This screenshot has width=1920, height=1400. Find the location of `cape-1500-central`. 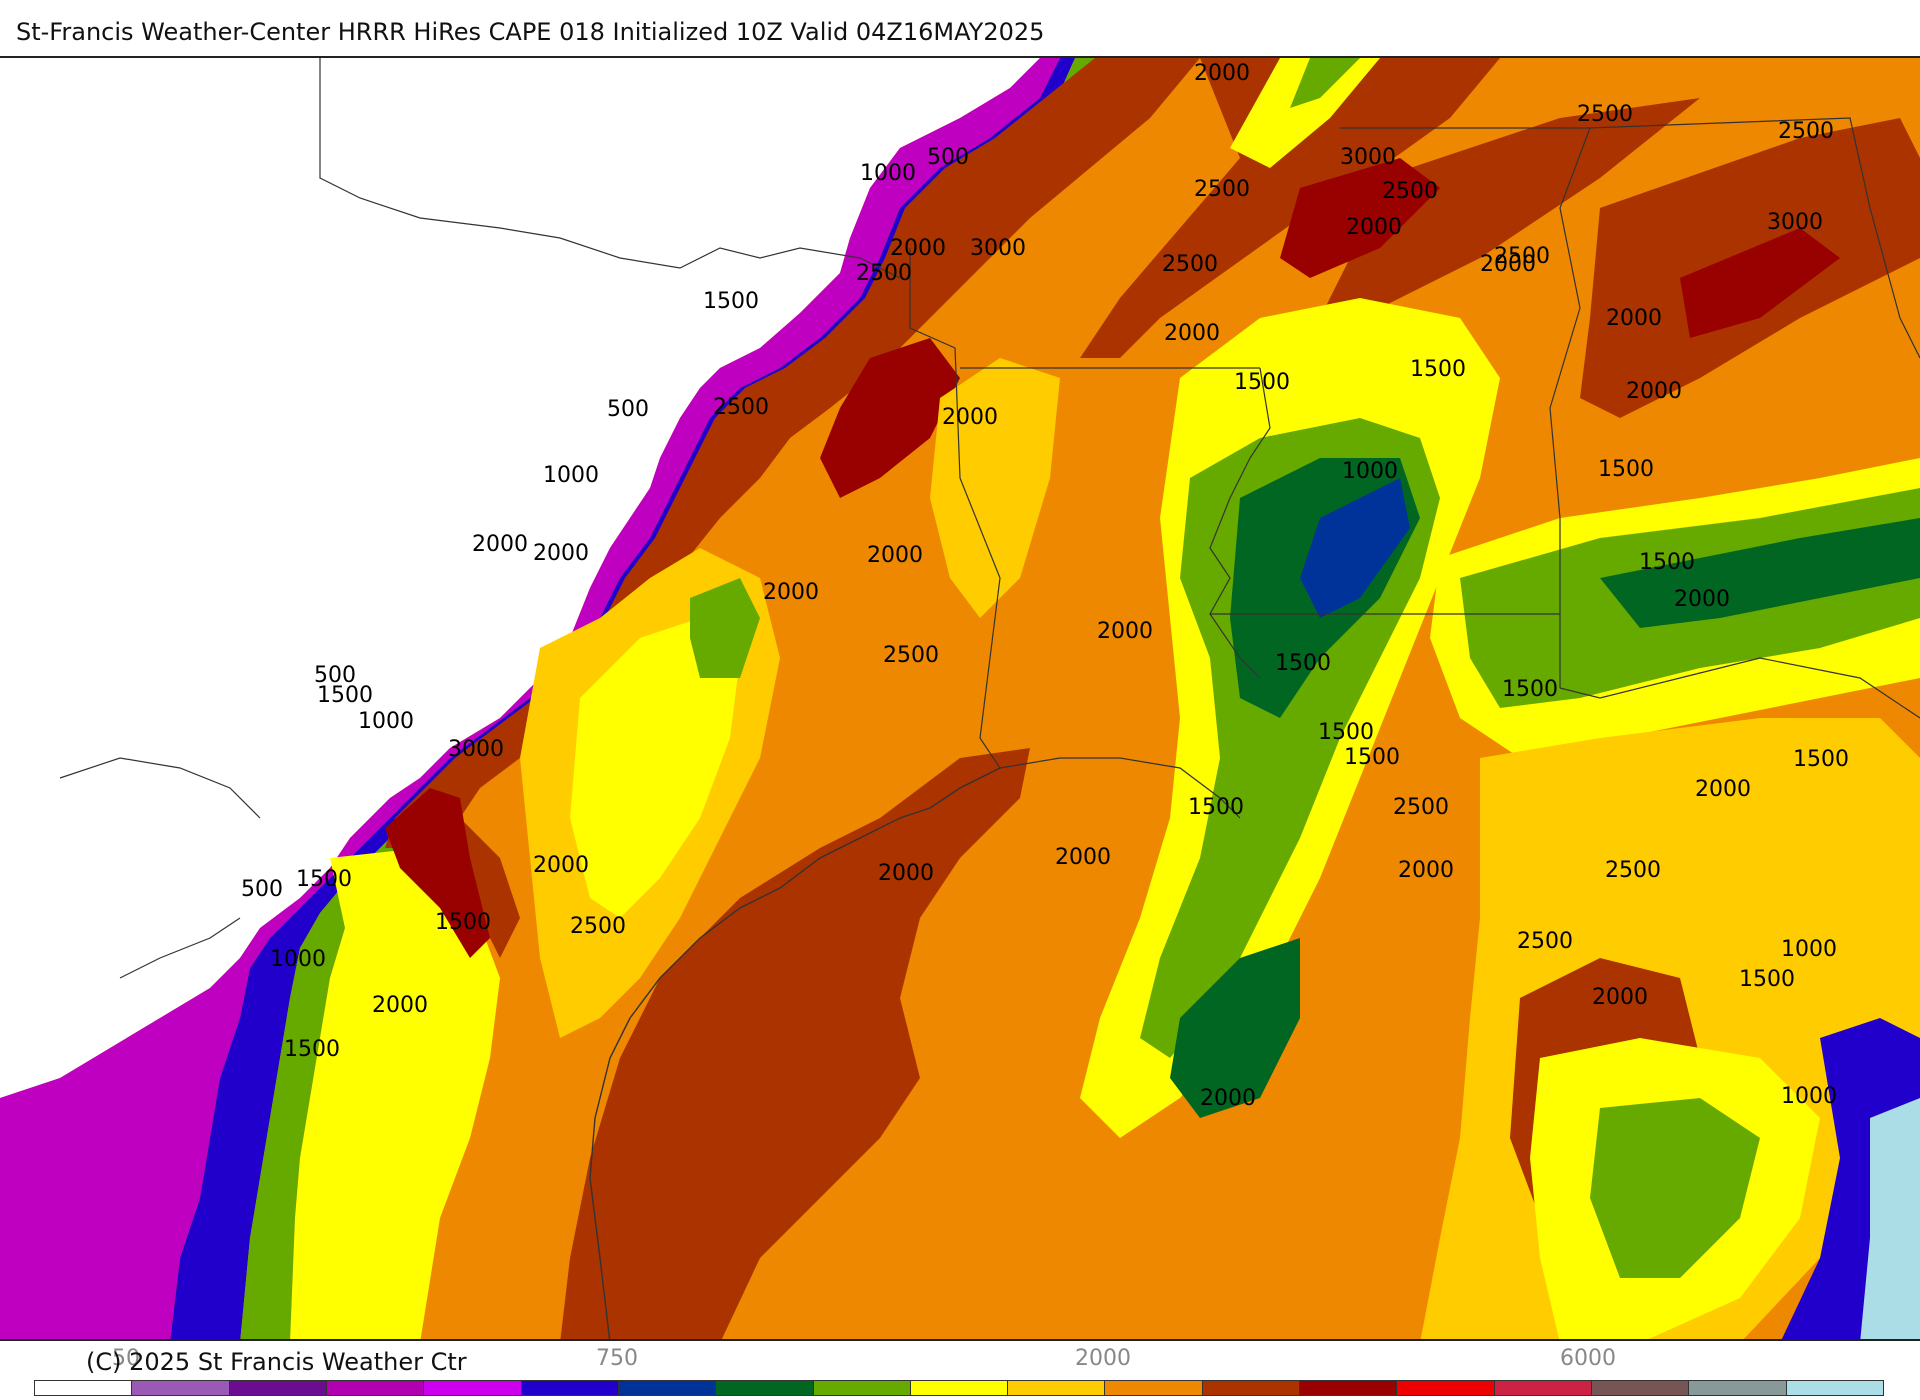

cape-1500-central is located at coordinates (655, 768).